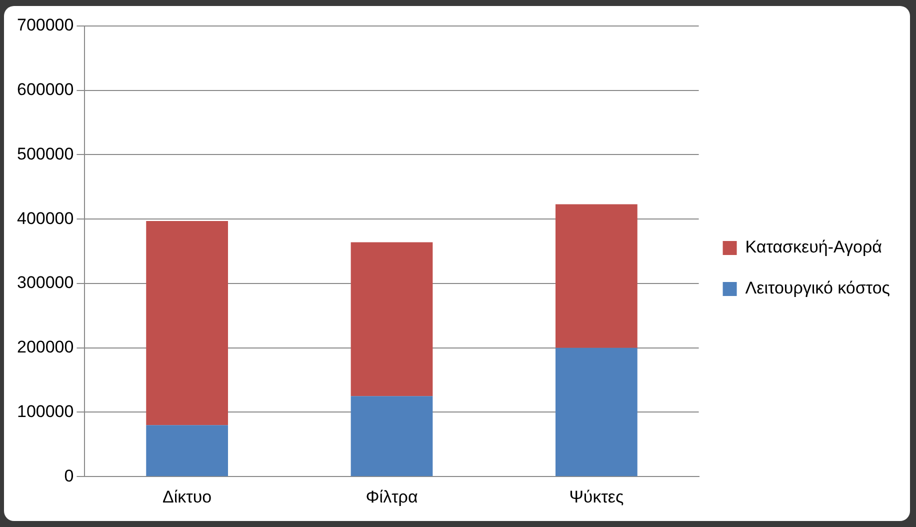 This screenshot has width=916, height=527. Describe the element at coordinates (69, 476) in the screenshot. I see `y-tick-label: 0` at that location.